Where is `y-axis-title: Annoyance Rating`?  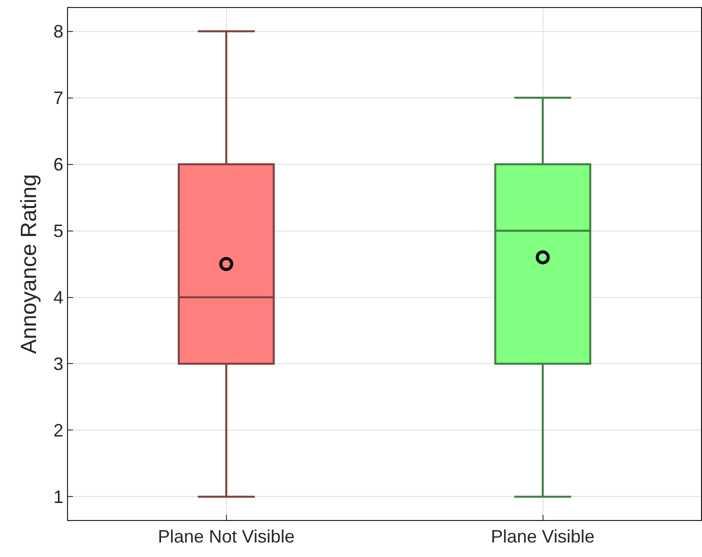 y-axis-title: Annoyance Rating is located at coordinates (29, 264).